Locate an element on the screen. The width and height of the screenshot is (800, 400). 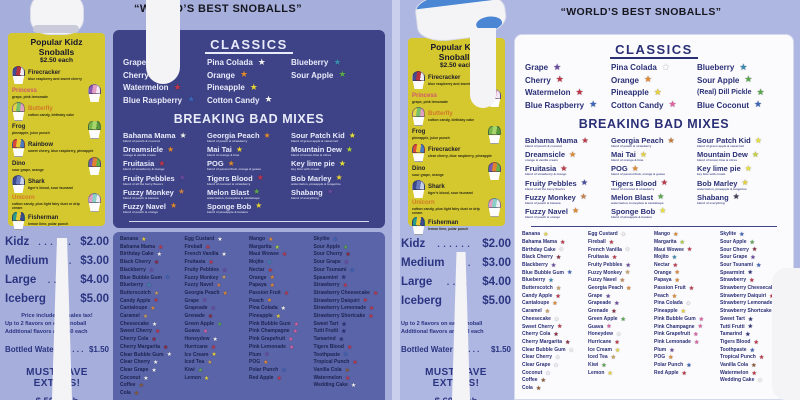
flavor-list-item-label: Red Apple is located at coordinates (261, 377).